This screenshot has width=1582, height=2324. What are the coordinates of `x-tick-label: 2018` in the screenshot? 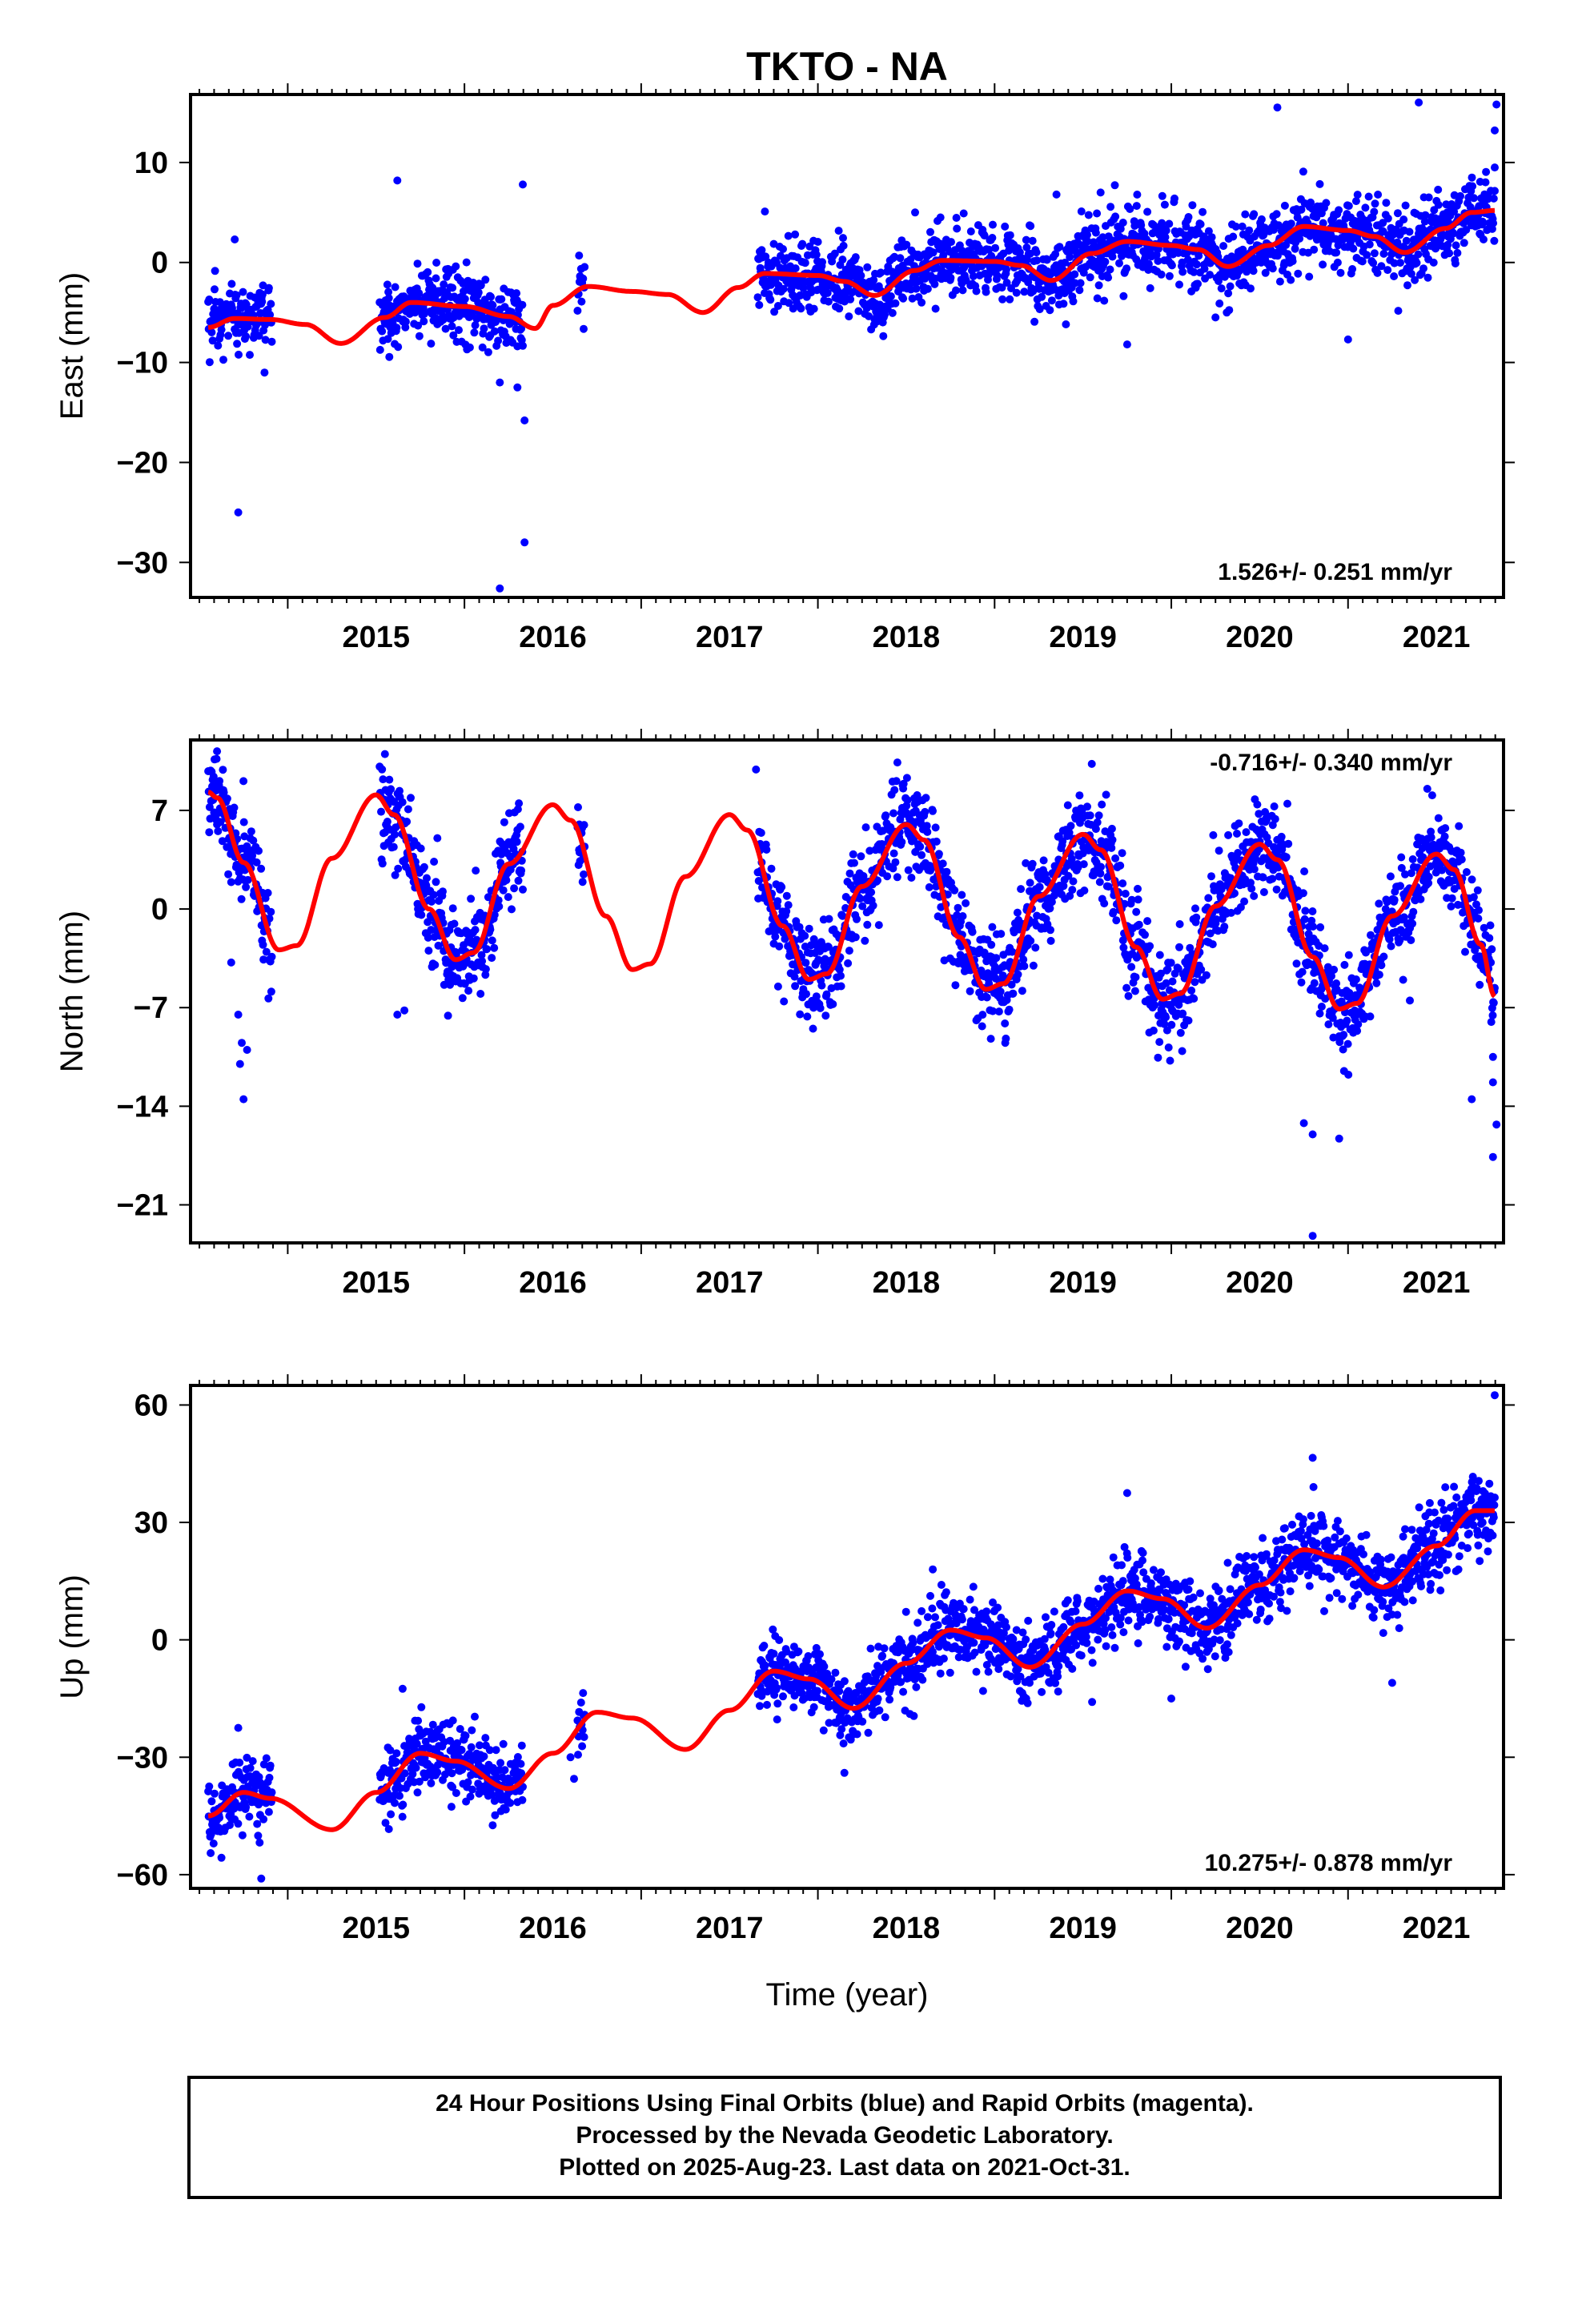 It's located at (907, 637).